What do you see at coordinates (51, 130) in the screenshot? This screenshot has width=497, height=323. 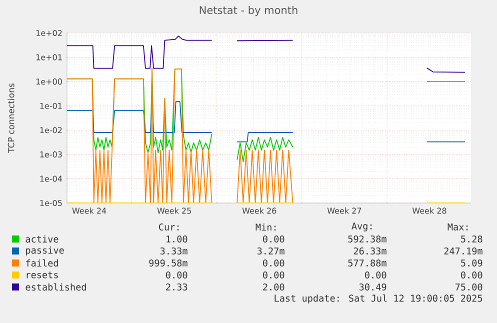 I see `y-tick-label: 1e-02` at bounding box center [51, 130].